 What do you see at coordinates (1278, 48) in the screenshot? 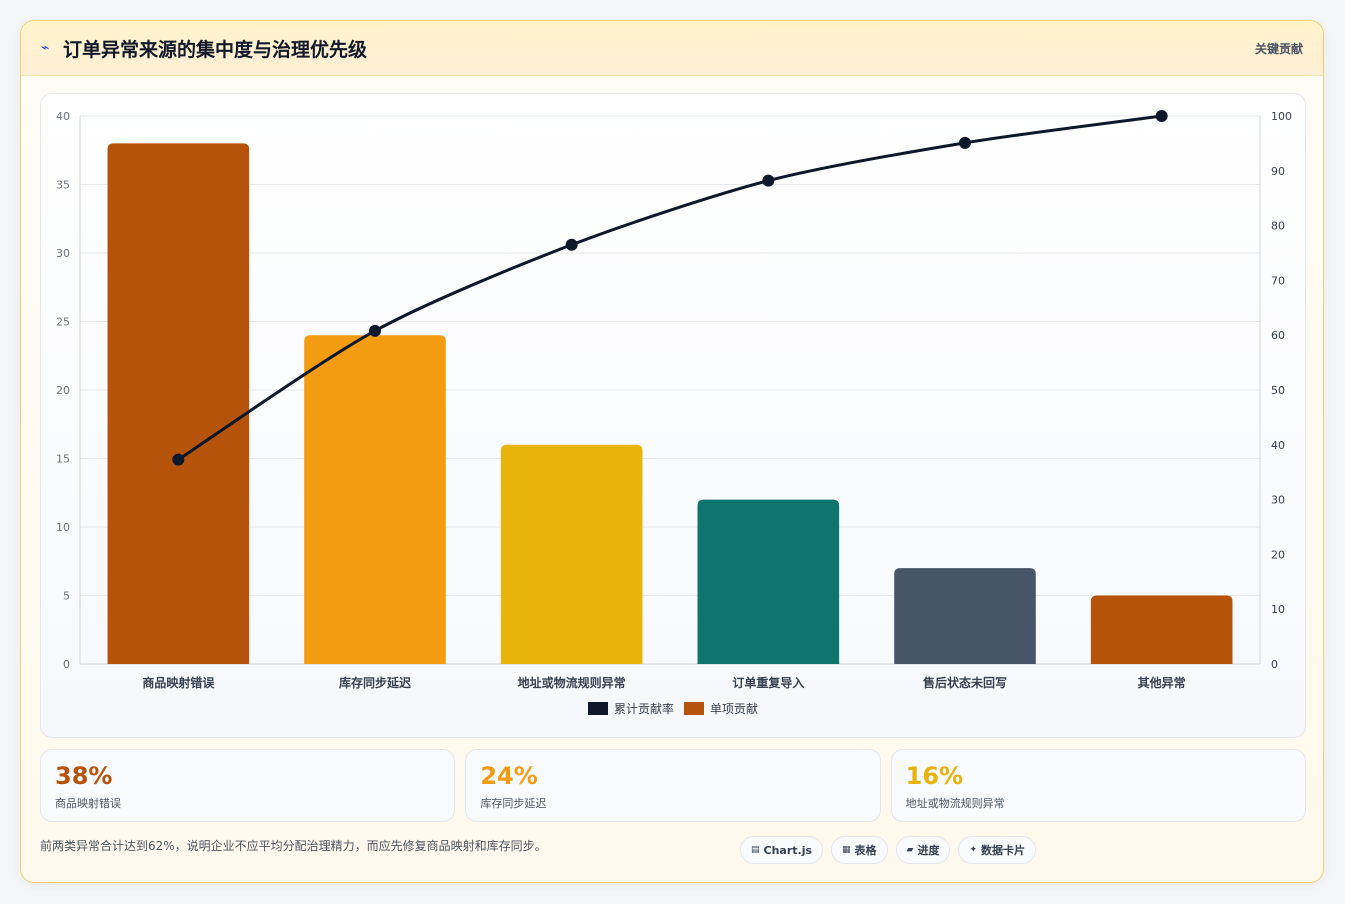
I see `header-tag: 关键贡献` at bounding box center [1278, 48].